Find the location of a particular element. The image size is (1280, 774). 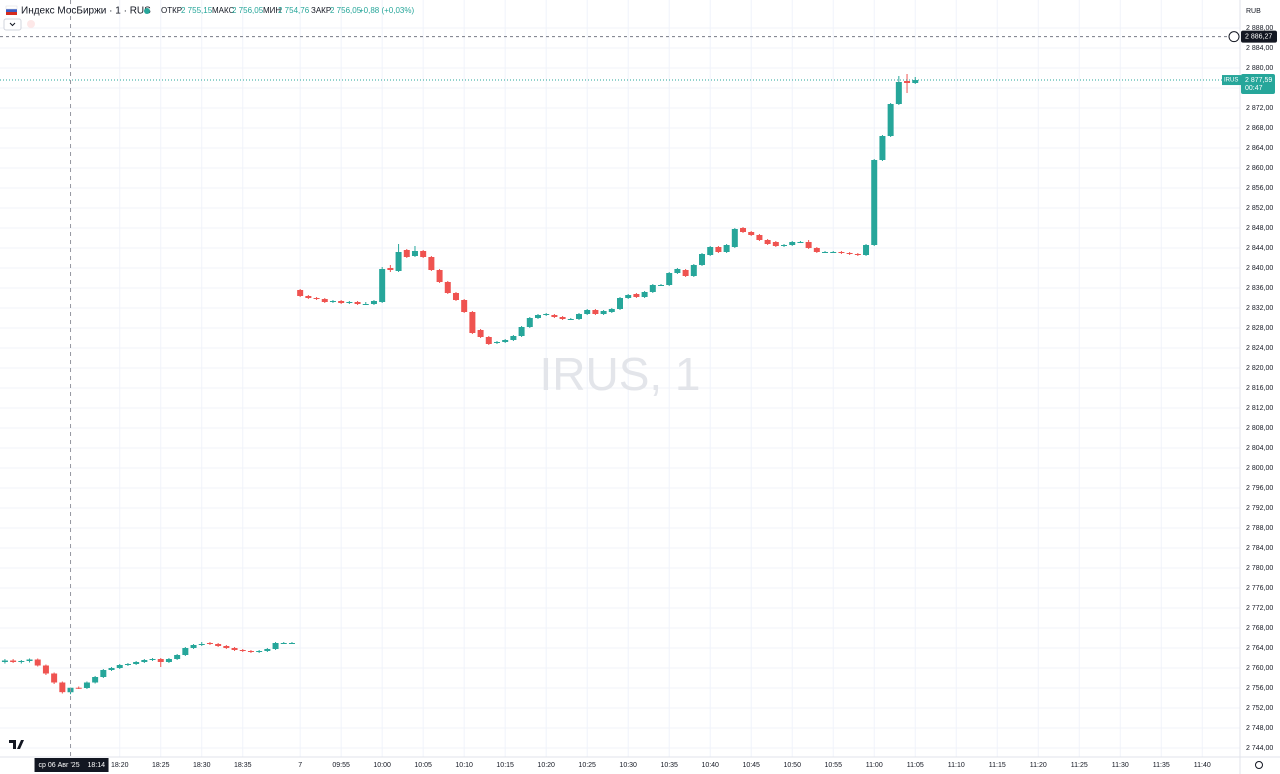

y-tick-label: 2 796,00 is located at coordinates (1259, 488).